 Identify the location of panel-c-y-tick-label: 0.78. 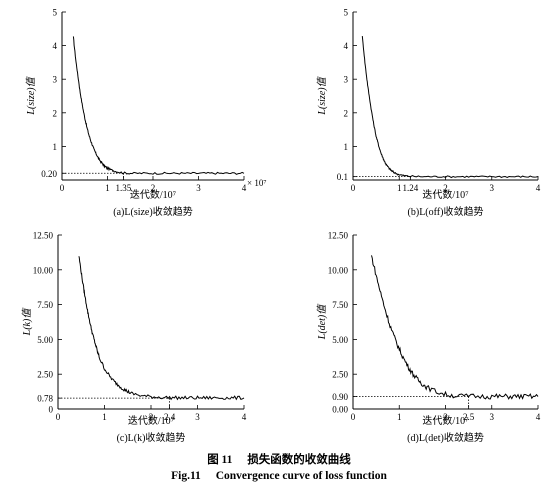
(45, 399).